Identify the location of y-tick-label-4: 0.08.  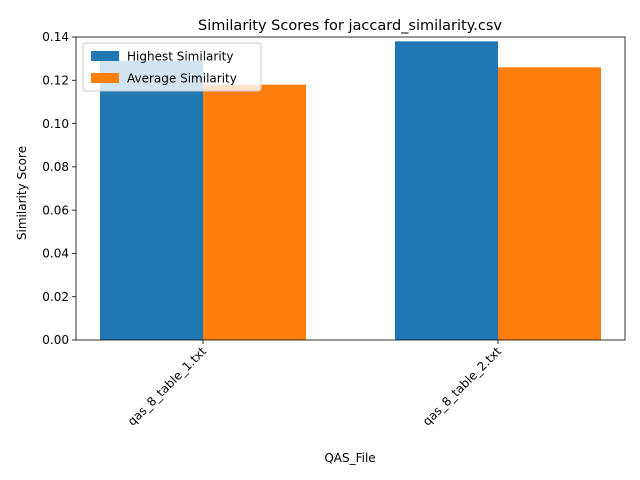
(55, 167).